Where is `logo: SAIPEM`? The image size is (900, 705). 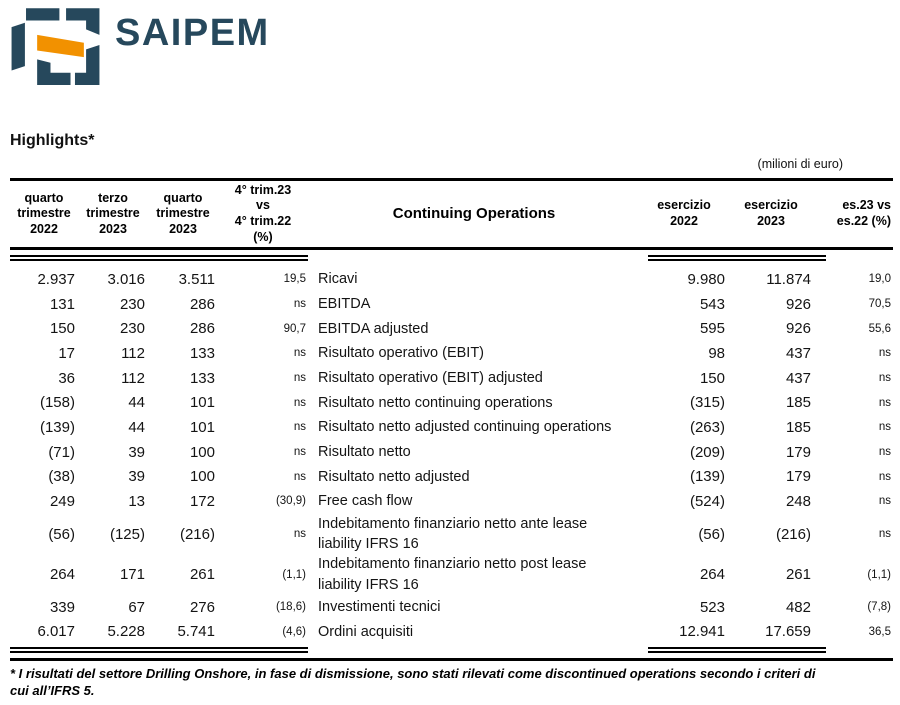 logo: SAIPEM is located at coordinates (139, 50).